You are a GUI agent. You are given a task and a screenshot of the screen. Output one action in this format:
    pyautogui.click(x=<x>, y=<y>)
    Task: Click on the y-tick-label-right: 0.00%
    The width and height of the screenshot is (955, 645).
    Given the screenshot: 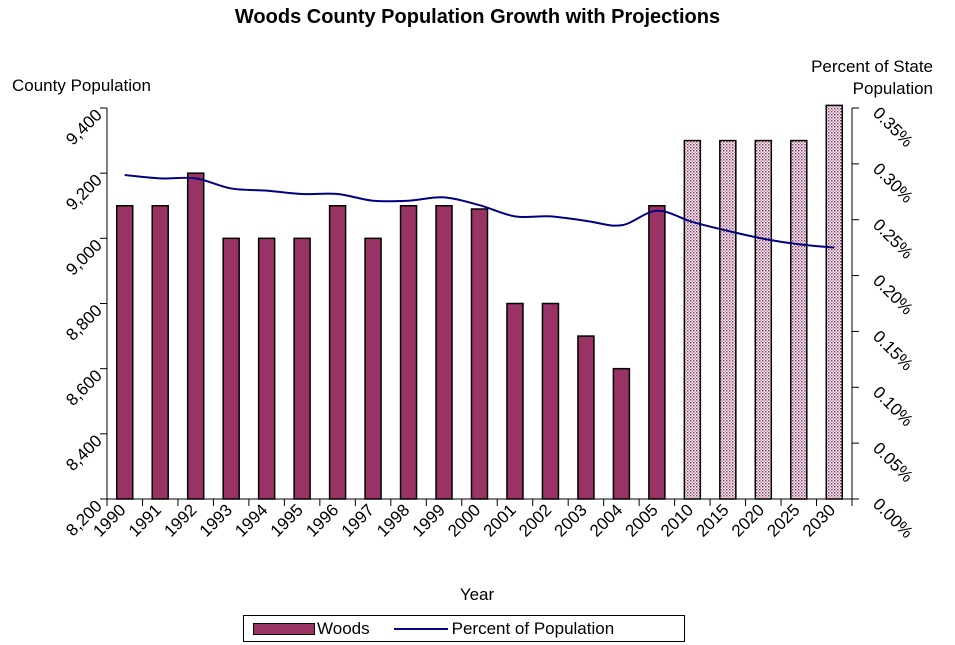 What is the action you would take?
    pyautogui.click(x=893, y=518)
    